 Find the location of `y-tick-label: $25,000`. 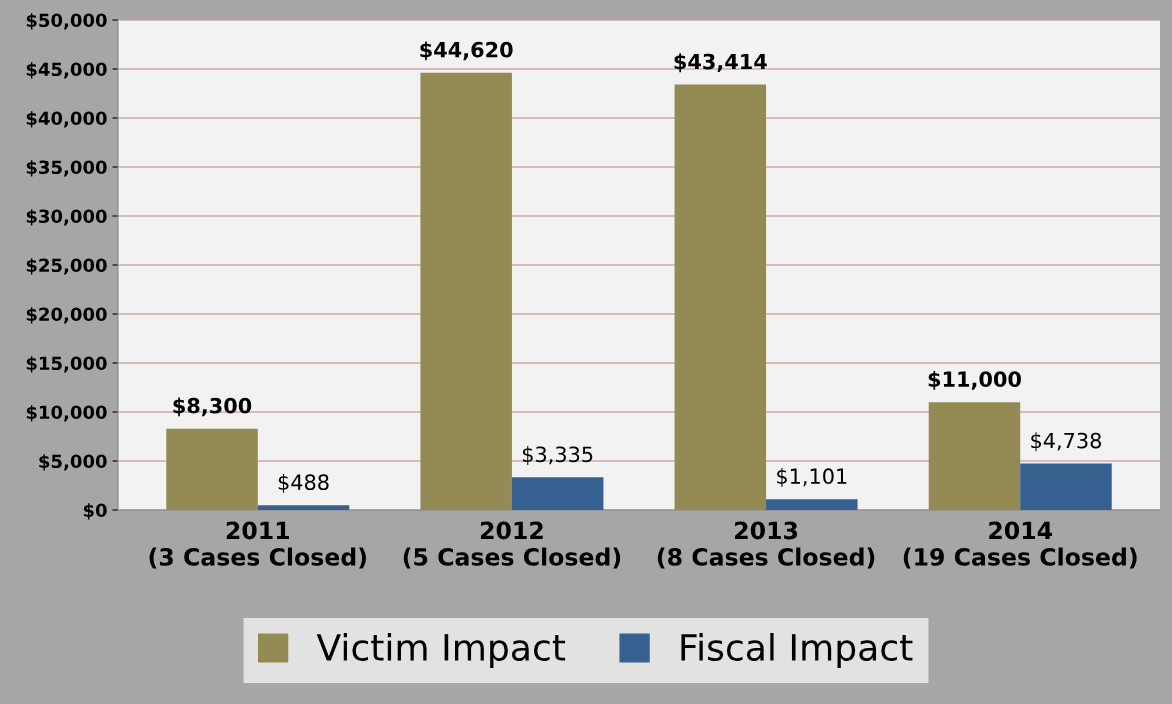

y-tick-label: $25,000 is located at coordinates (66, 266).